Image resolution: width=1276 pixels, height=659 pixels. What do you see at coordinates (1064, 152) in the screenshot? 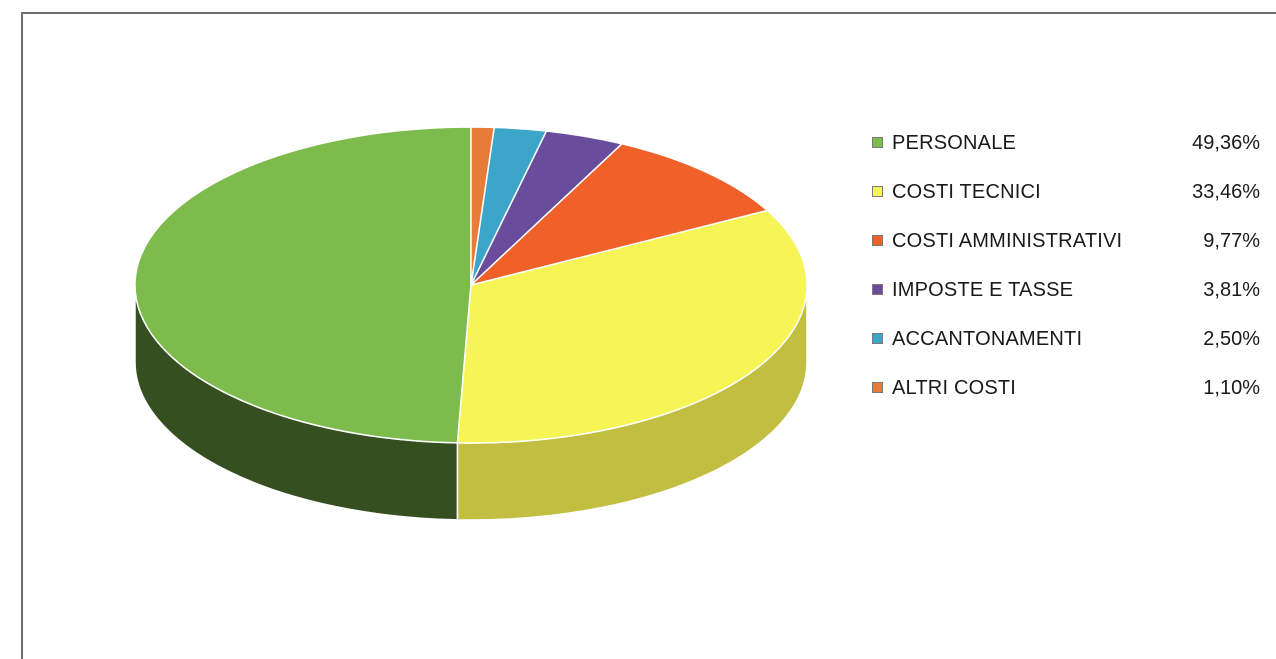
I see `legend-item-personale: PERSONALE 49,36%` at bounding box center [1064, 152].